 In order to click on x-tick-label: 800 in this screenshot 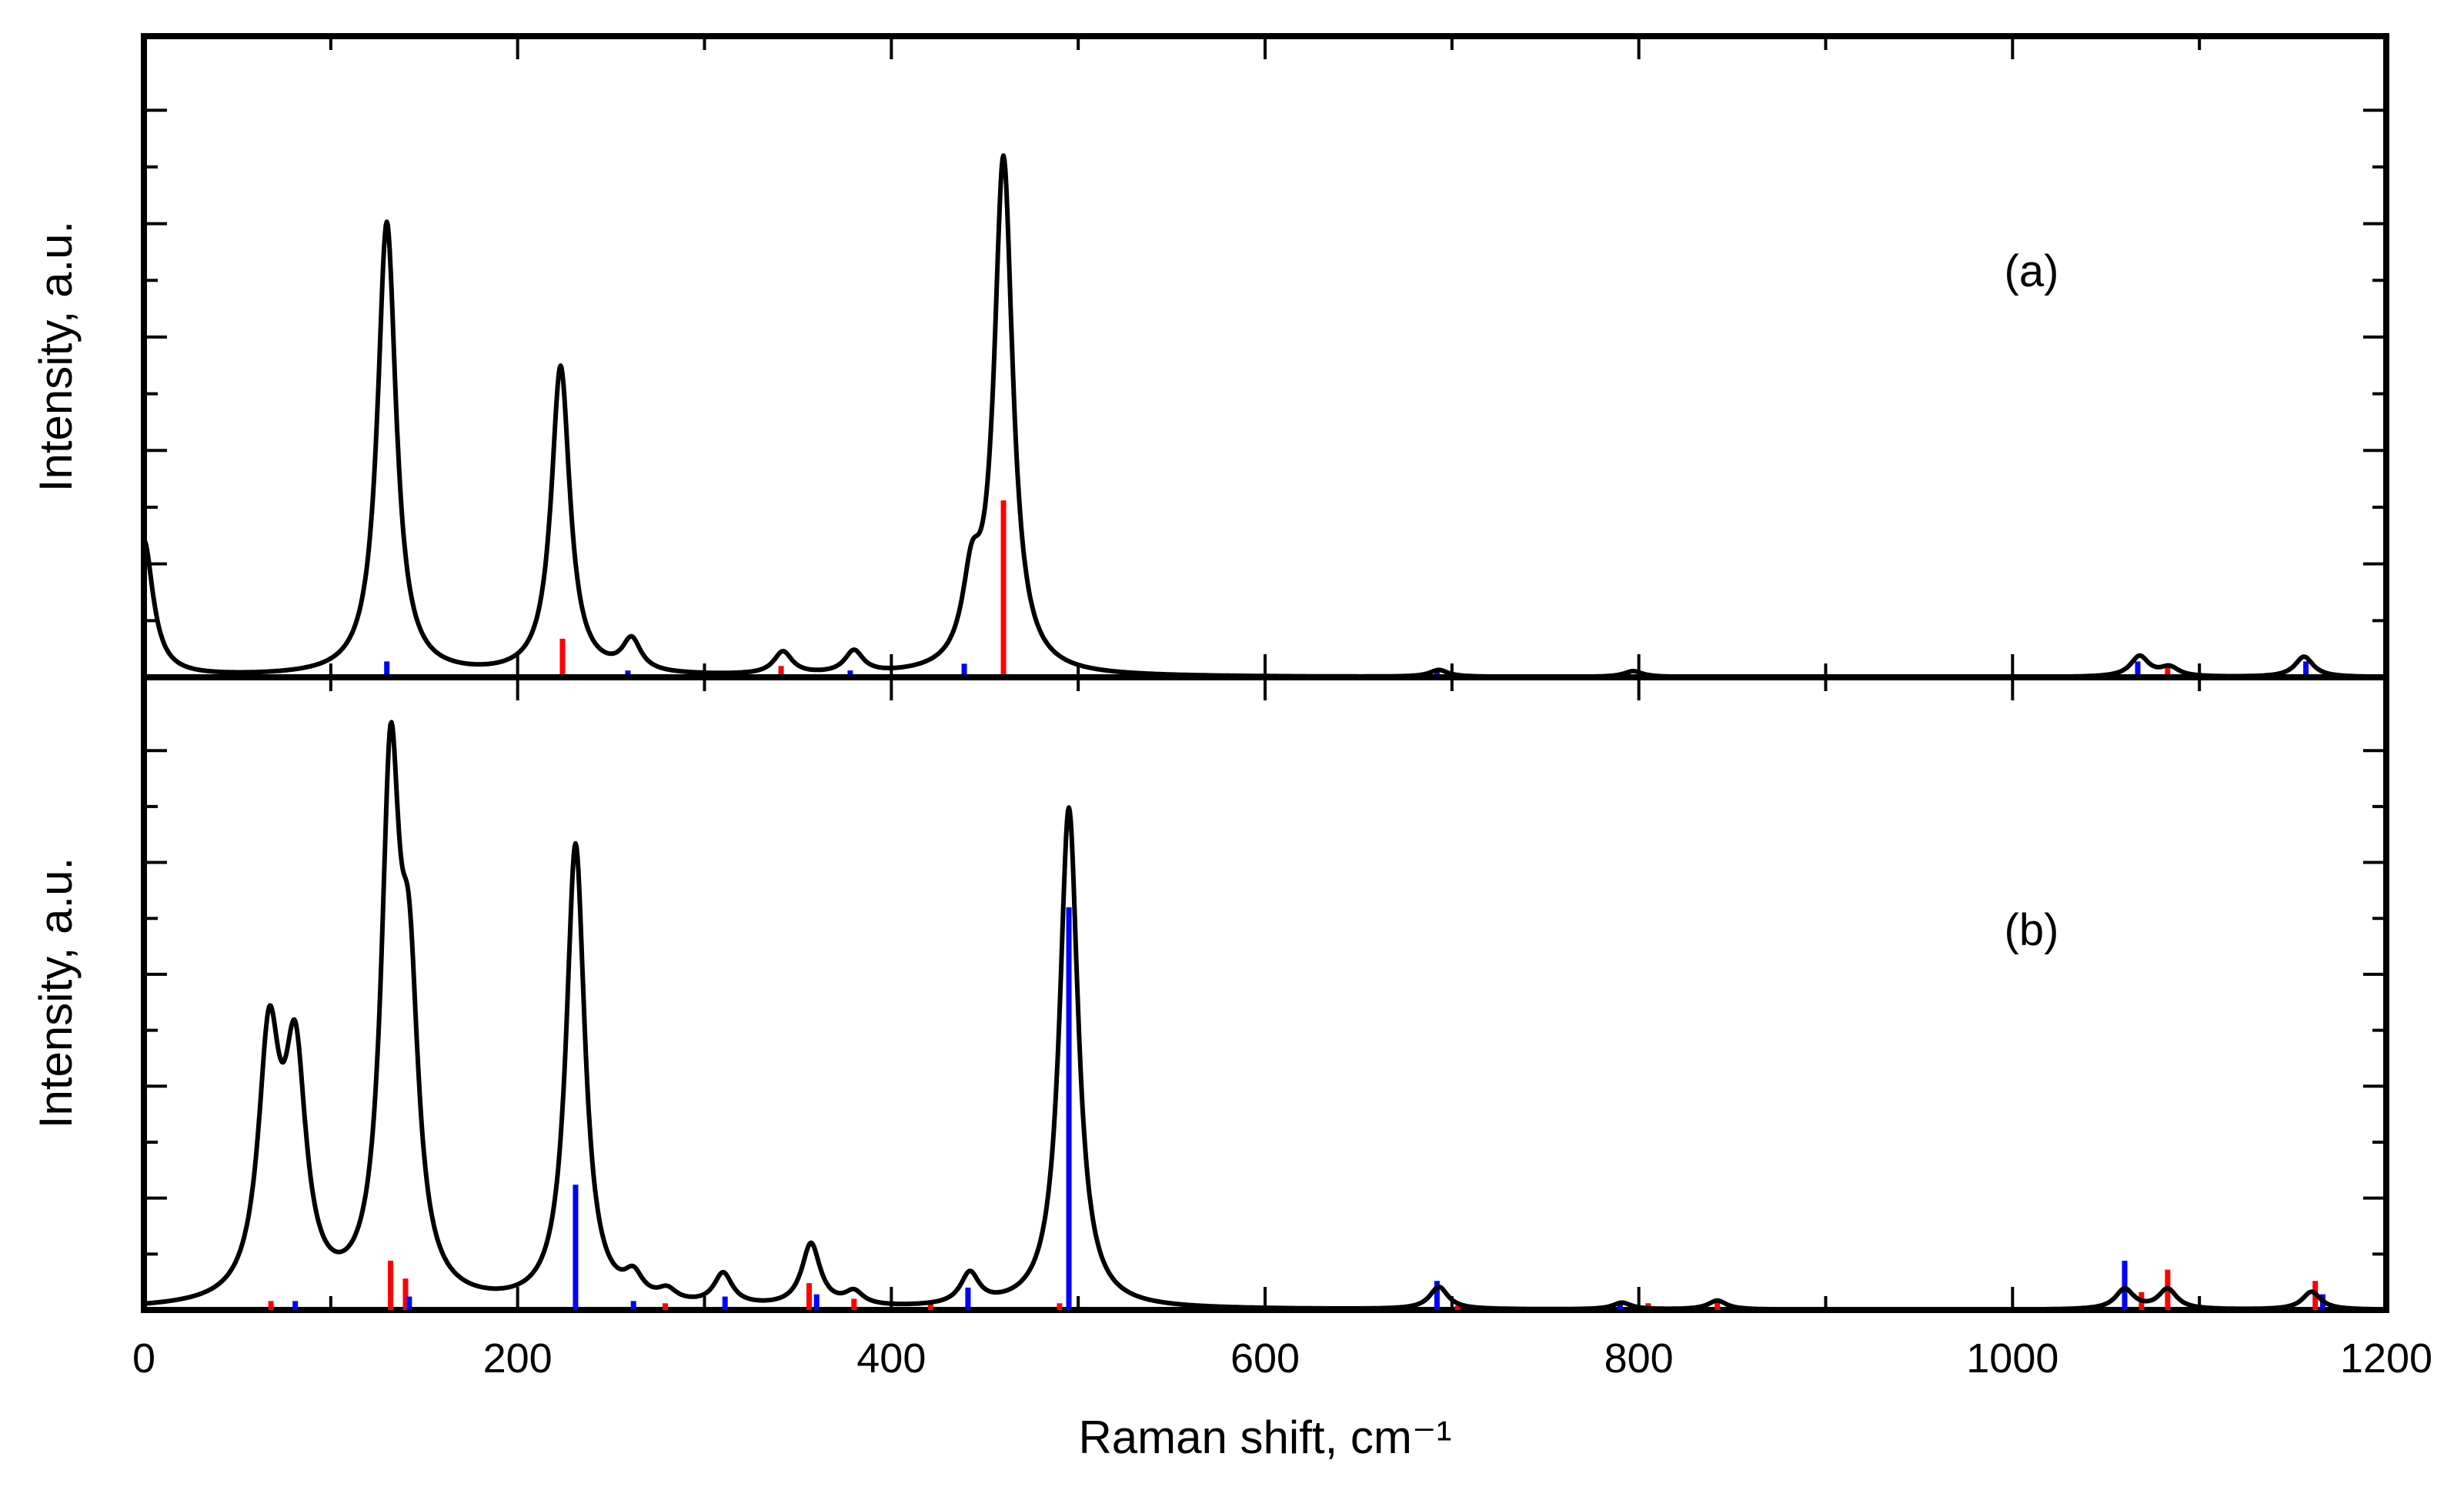, I will do `click(1639, 1358)`.